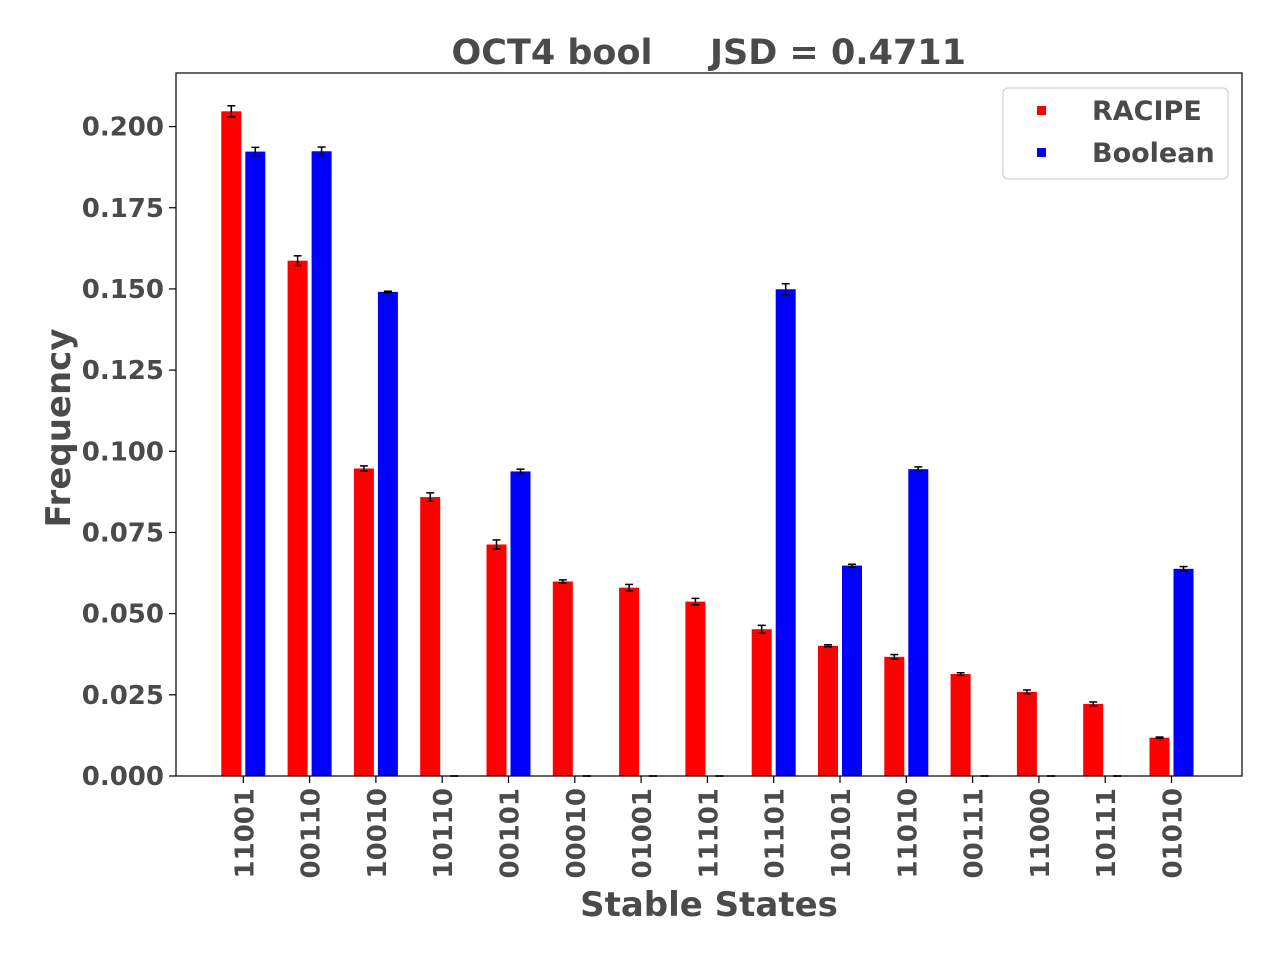  I want to click on x-tick-label: 10110, so click(444, 833).